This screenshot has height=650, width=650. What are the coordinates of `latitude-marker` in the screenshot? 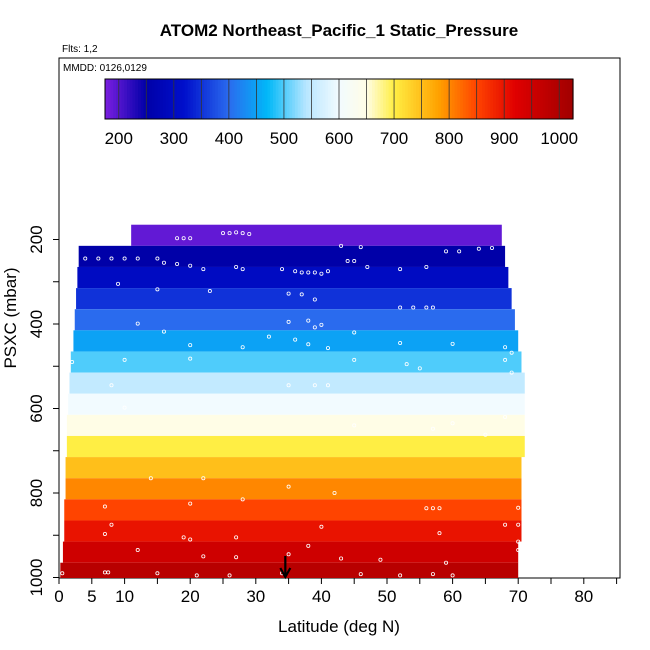 It's located at (285, 568).